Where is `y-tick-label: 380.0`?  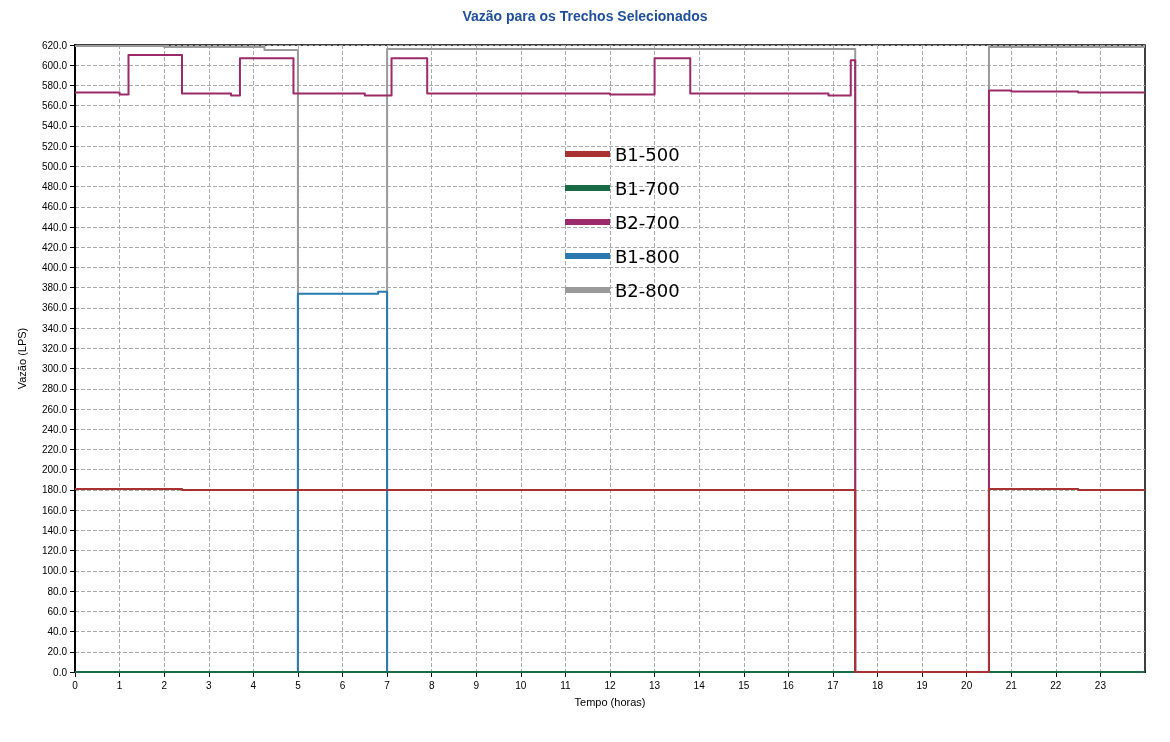 y-tick-label: 380.0 is located at coordinates (54, 288).